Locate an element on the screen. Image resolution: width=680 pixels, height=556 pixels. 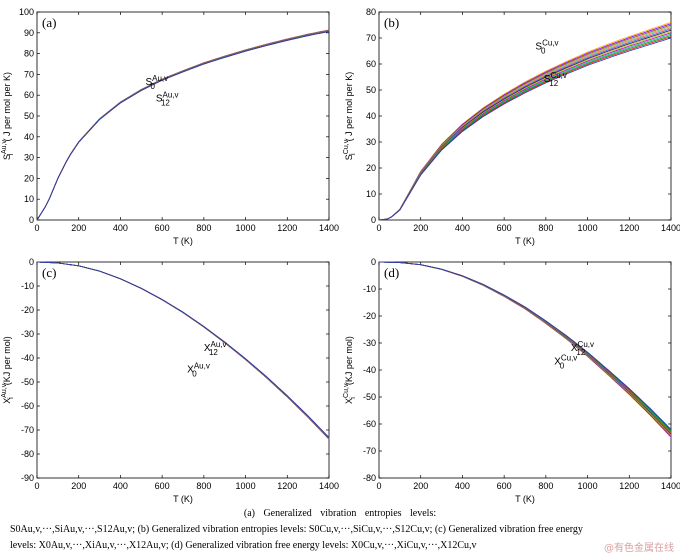
series-annotation-0: SCu,v 0 is located at coordinates (546, 47).